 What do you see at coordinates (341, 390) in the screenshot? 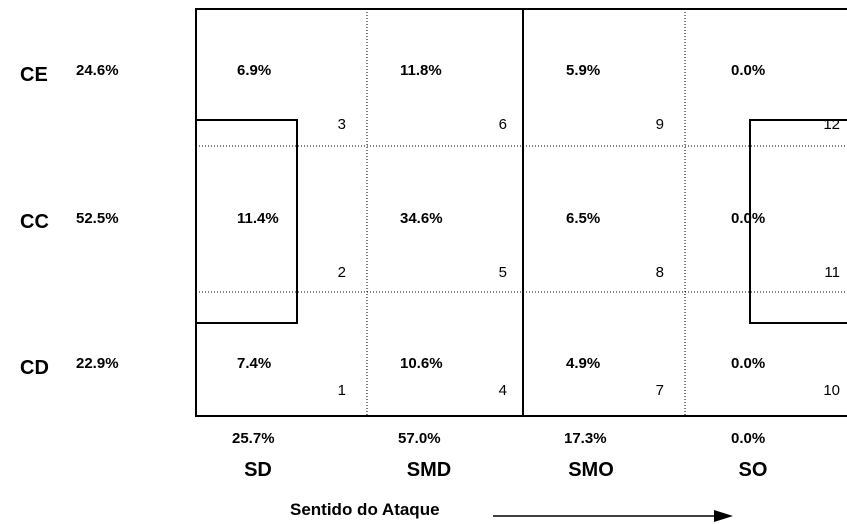
I see `zone-number: 1` at bounding box center [341, 390].